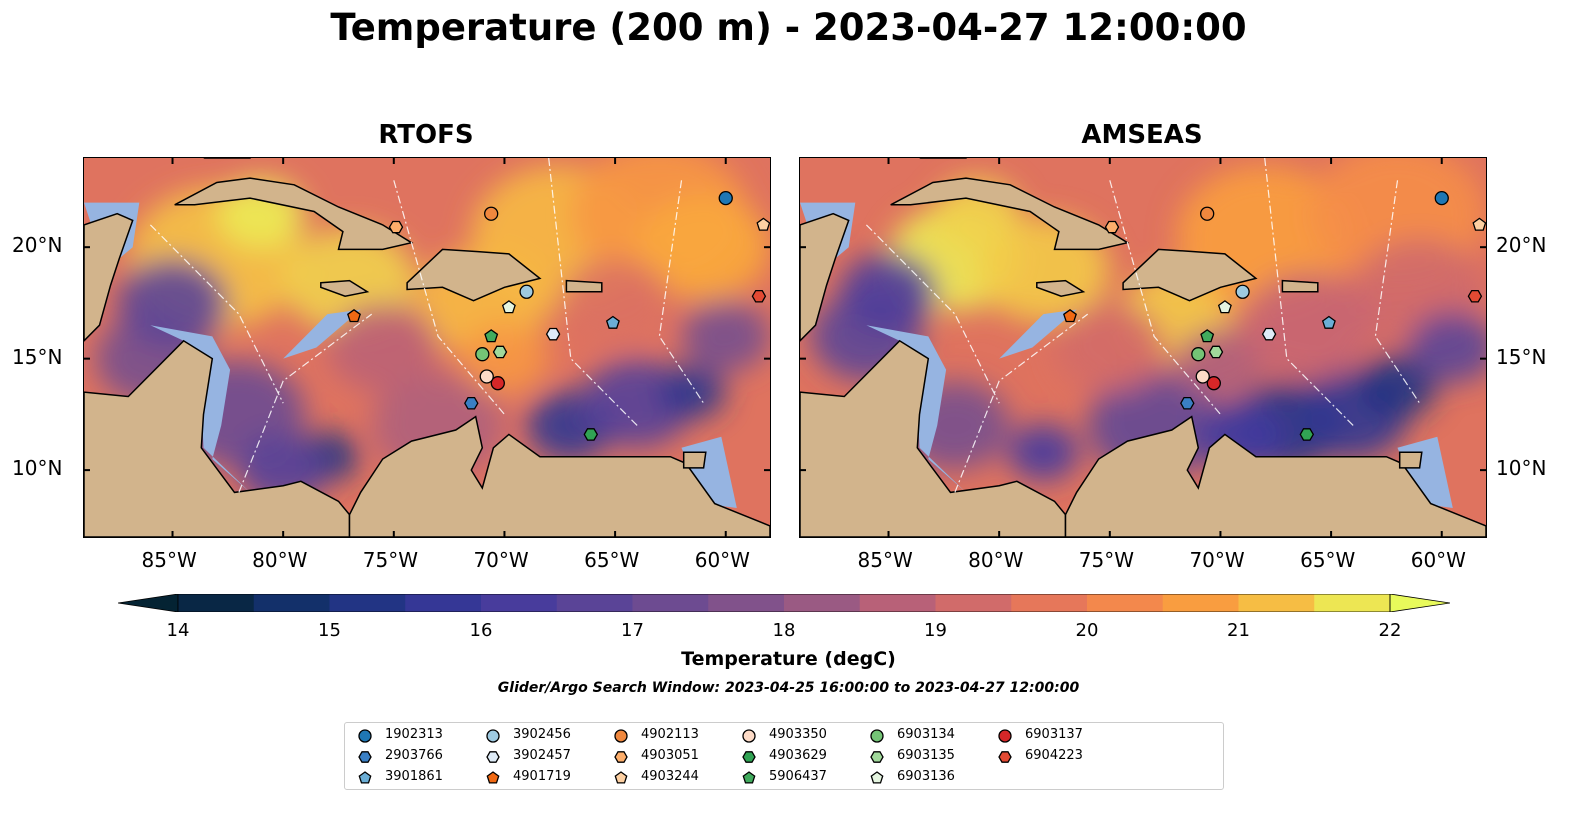 The height and width of the screenshot is (827, 1577). Describe the element at coordinates (329, 630) in the screenshot. I see `colorbar-tick-label: 15` at that location.